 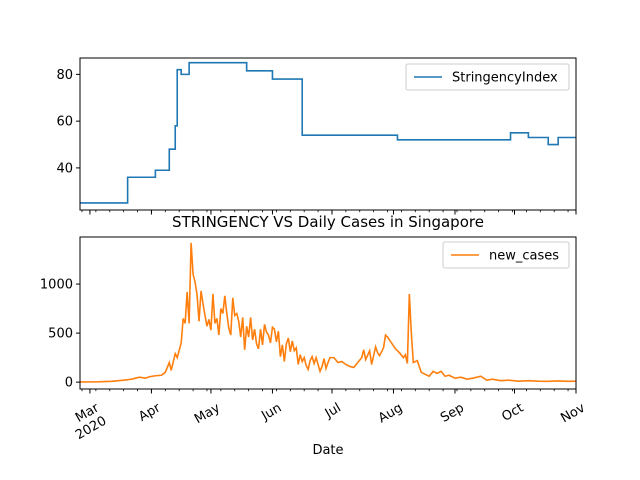 I want to click on x-tick-label: Jul, so click(x=333, y=411).